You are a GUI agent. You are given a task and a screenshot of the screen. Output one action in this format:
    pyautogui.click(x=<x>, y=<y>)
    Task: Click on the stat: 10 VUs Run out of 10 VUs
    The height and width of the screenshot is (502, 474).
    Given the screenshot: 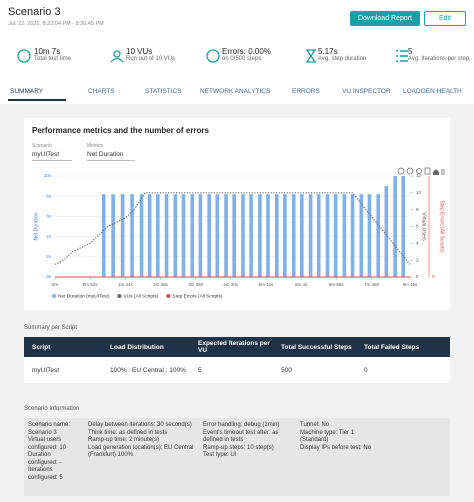 What is the action you would take?
    pyautogui.click(x=150, y=54)
    